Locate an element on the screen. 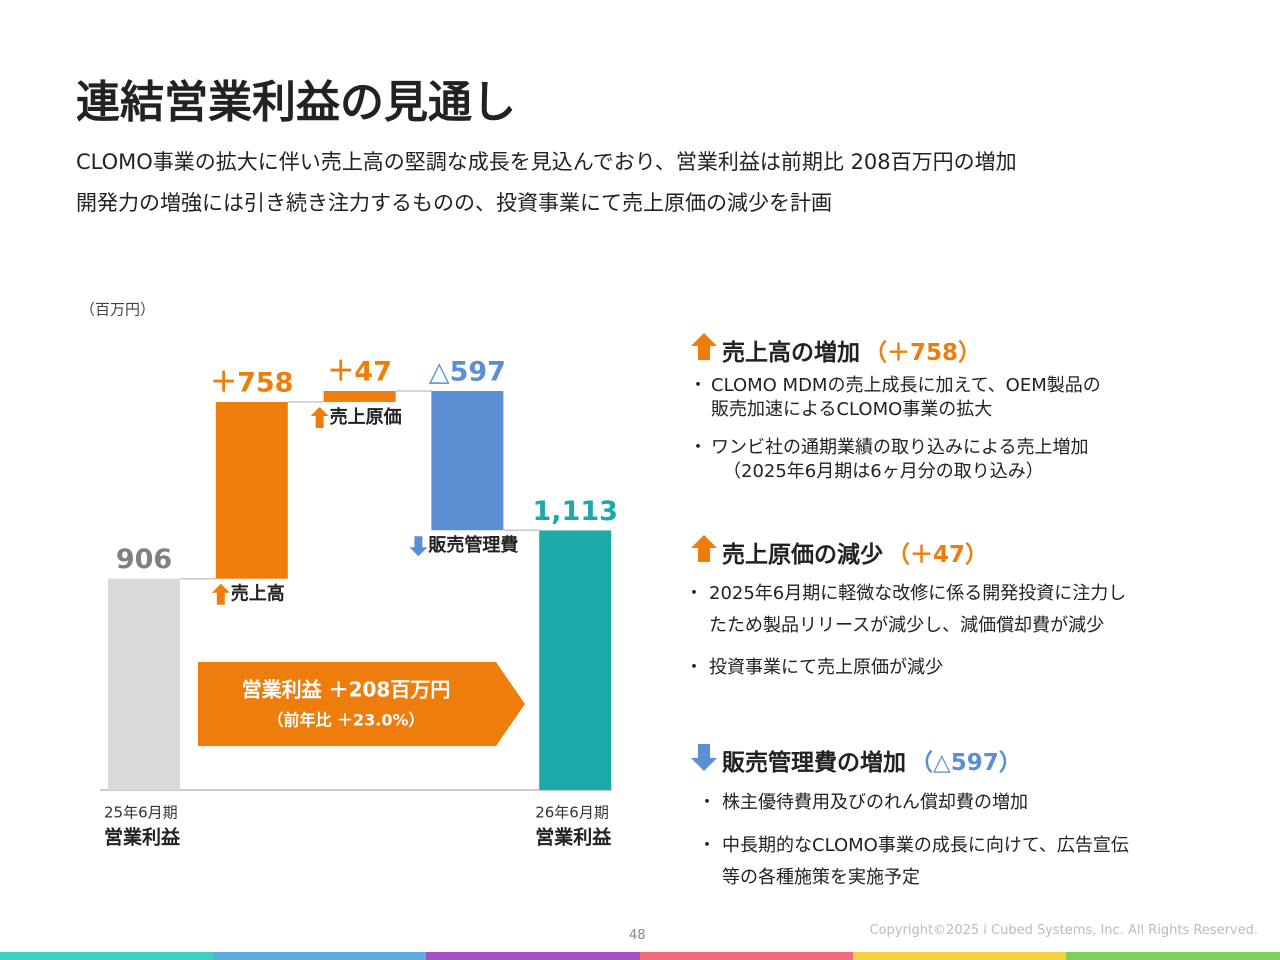 This screenshot has width=1280, height=960. page-number: 48 is located at coordinates (637, 935).